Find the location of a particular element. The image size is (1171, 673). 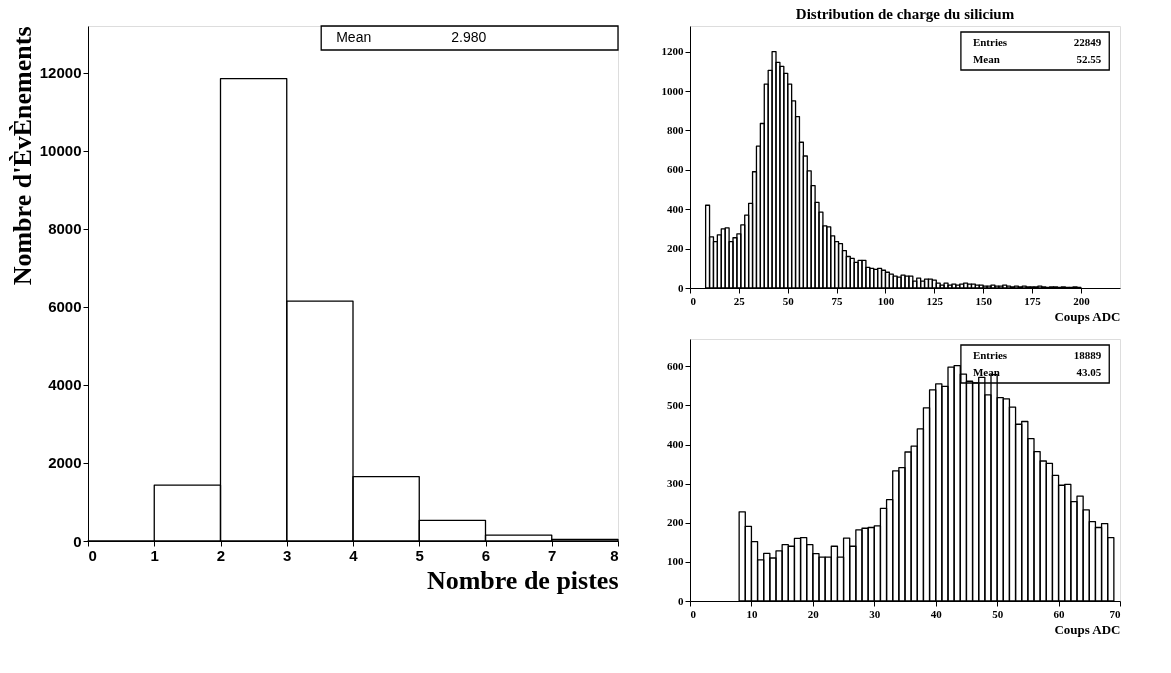

y-tick-label: 6000 is located at coordinates (65, 307).